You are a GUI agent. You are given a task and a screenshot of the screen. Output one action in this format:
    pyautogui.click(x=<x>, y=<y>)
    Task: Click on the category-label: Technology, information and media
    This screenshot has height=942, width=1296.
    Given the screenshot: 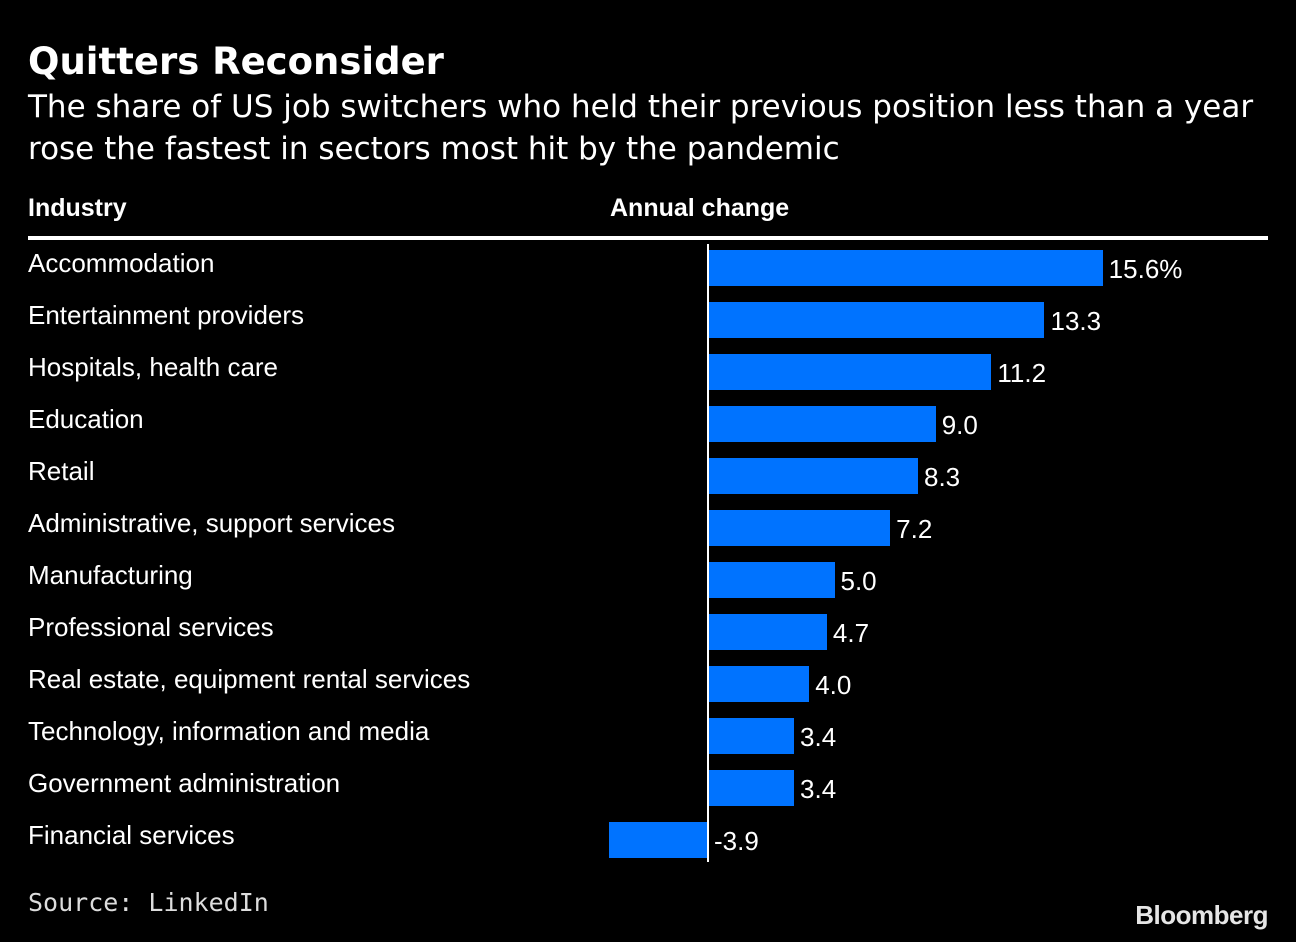 What is the action you would take?
    pyautogui.click(x=229, y=731)
    